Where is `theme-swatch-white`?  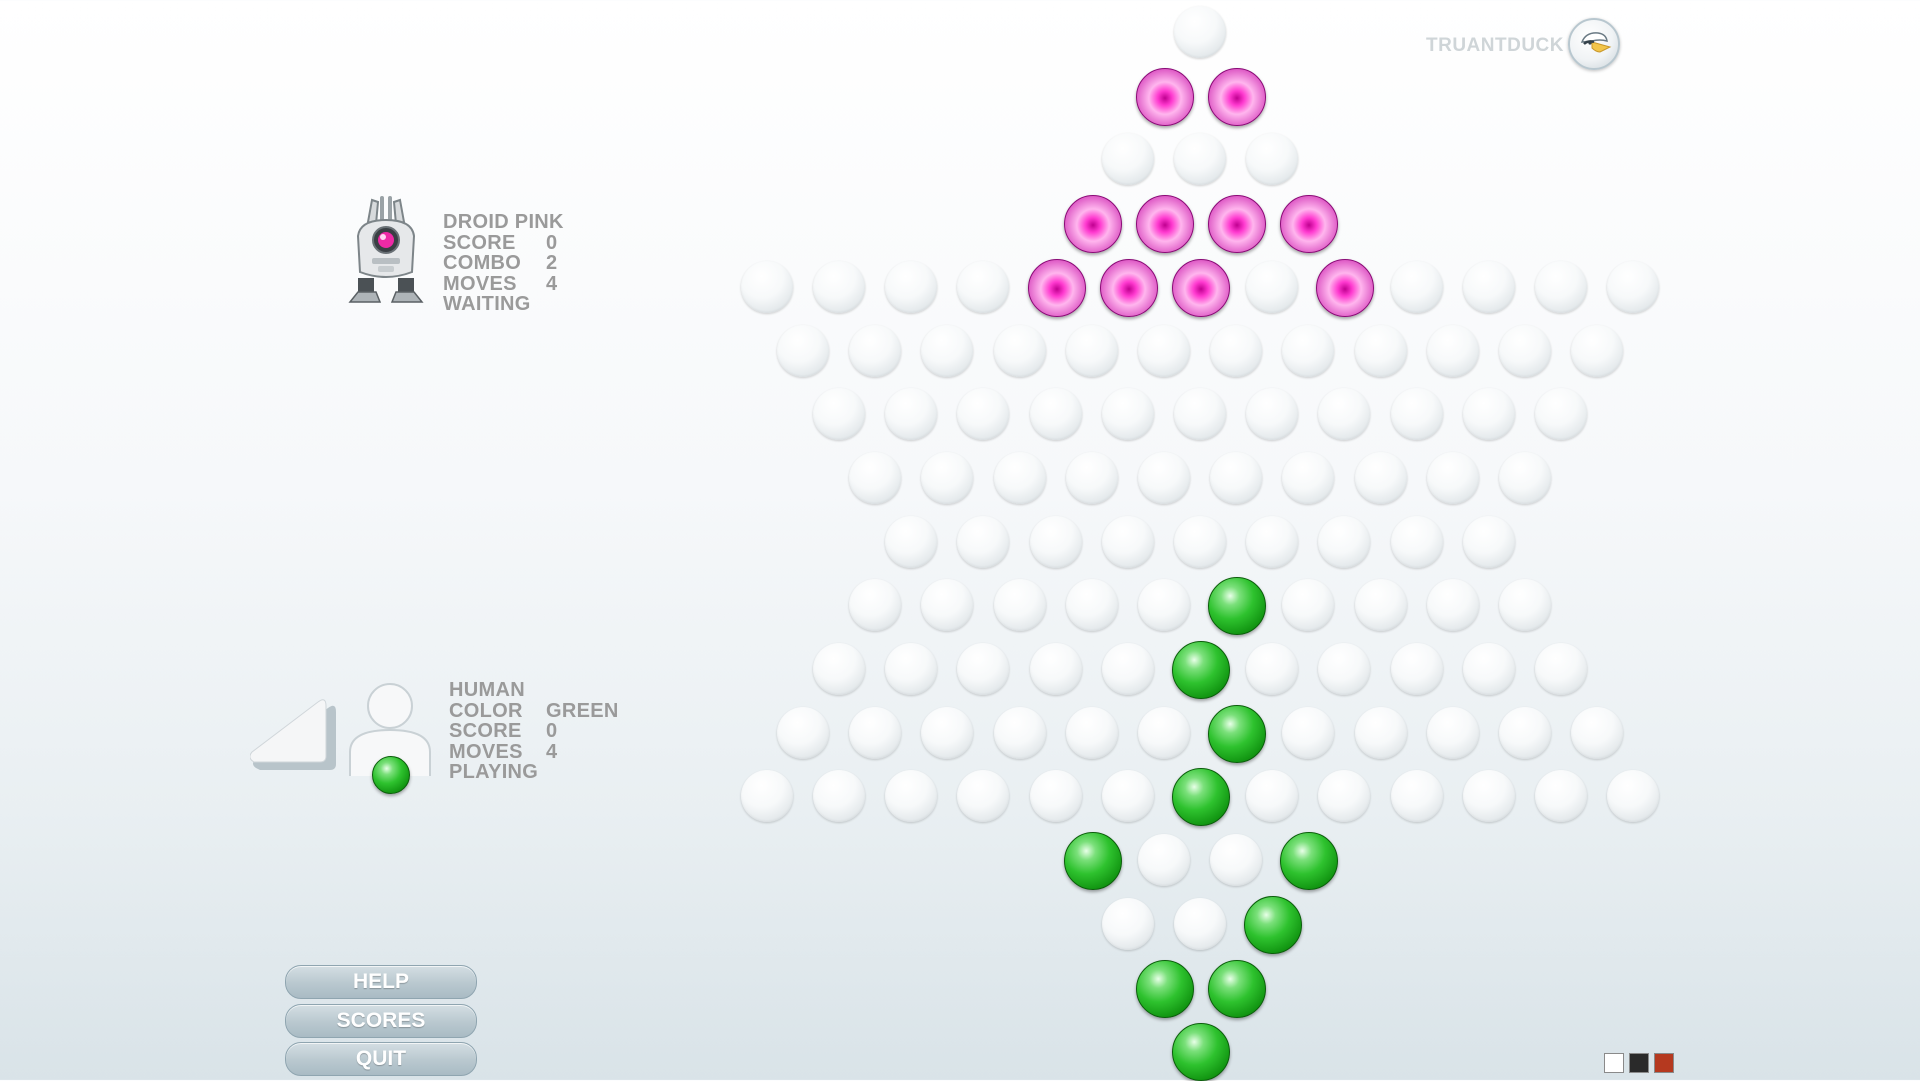
theme-swatch-white is located at coordinates (1614, 1063).